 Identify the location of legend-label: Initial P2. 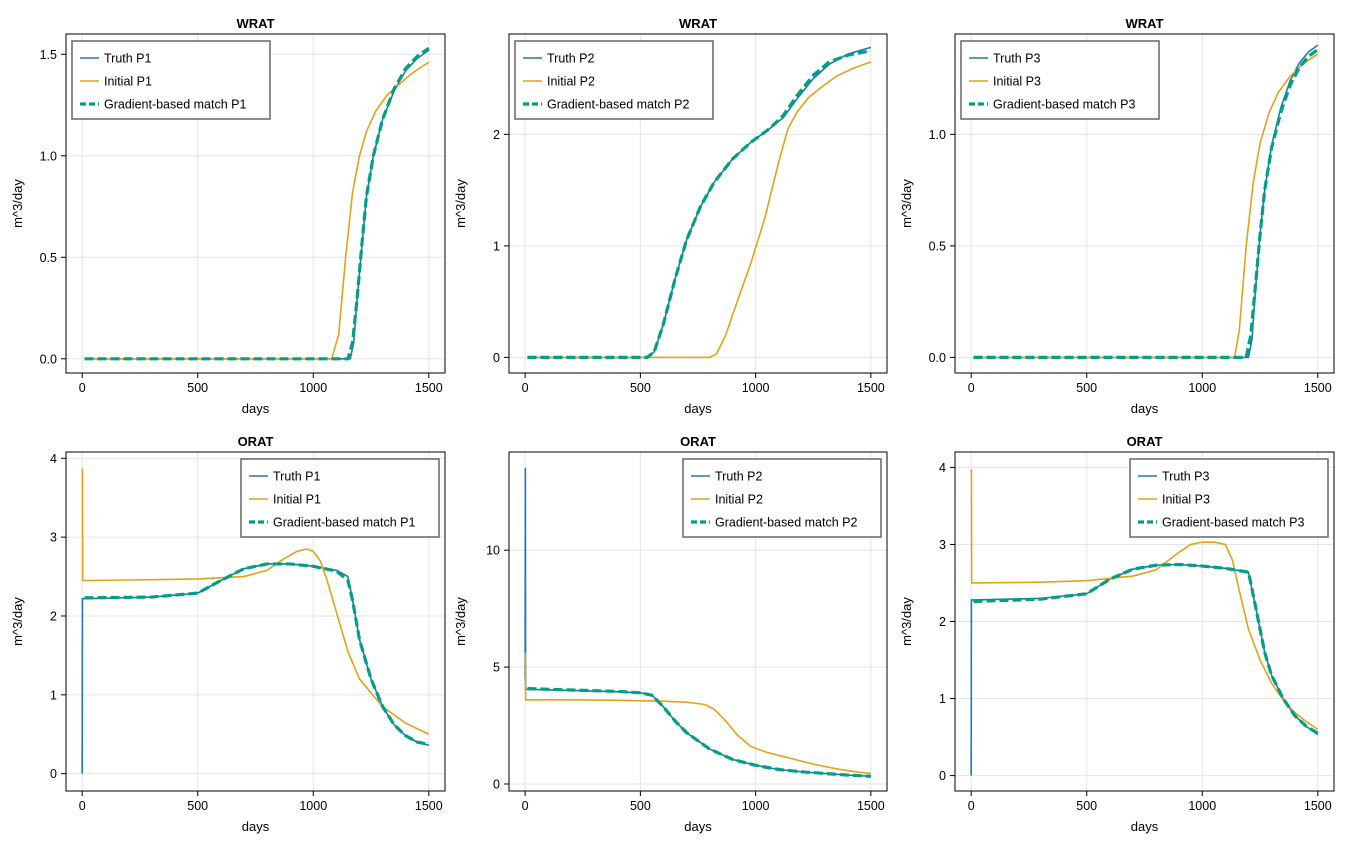
(571, 82).